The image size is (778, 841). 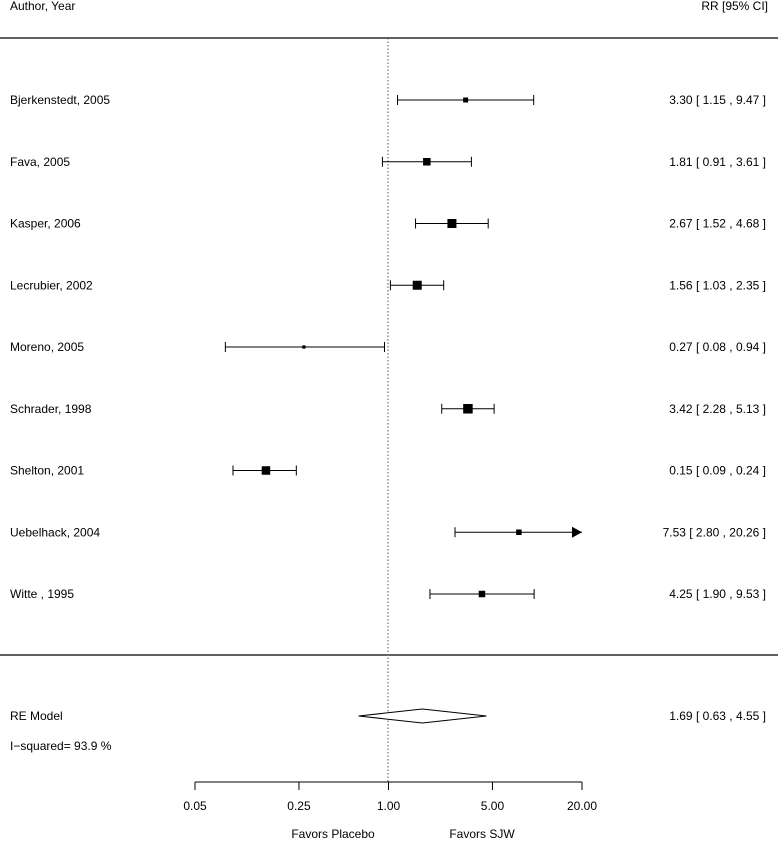 What do you see at coordinates (388, 532) in the screenshot?
I see `study-row: Uebelhack, 2004 7.53 [ 2.80 , 20.26 ]` at bounding box center [388, 532].